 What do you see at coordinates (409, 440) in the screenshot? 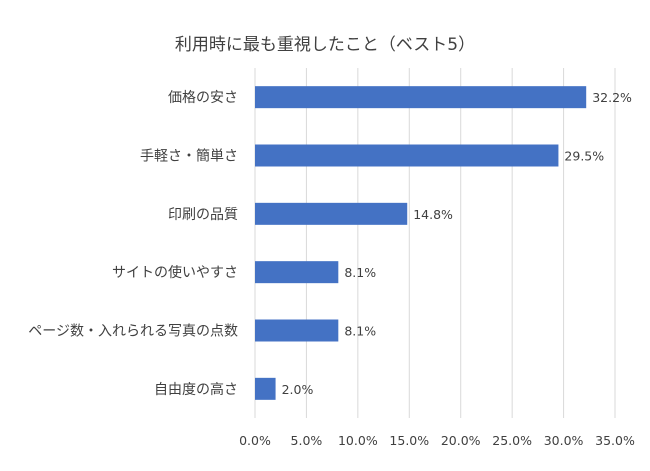
I see `x-tick-label: 15.0%` at bounding box center [409, 440].